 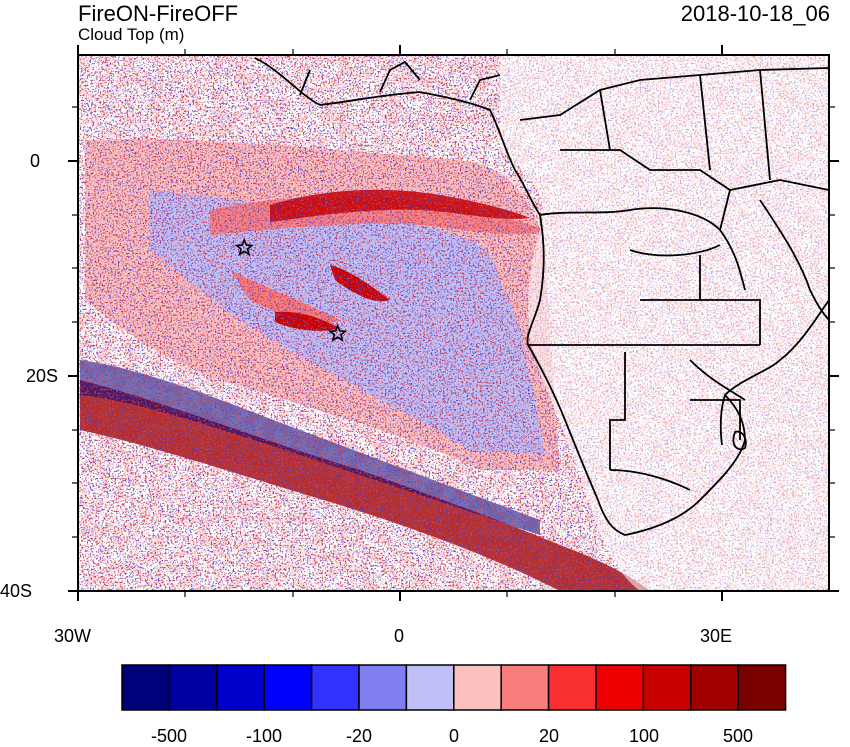 I want to click on star-west-icon, so click(x=244, y=247).